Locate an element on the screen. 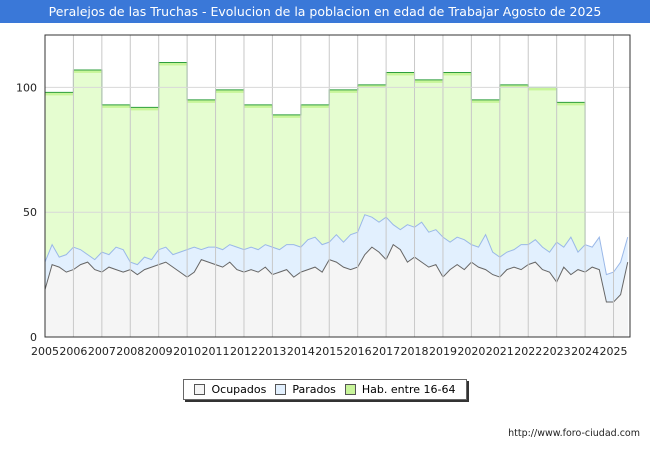  y-tick-label: 0 is located at coordinates (33, 337).